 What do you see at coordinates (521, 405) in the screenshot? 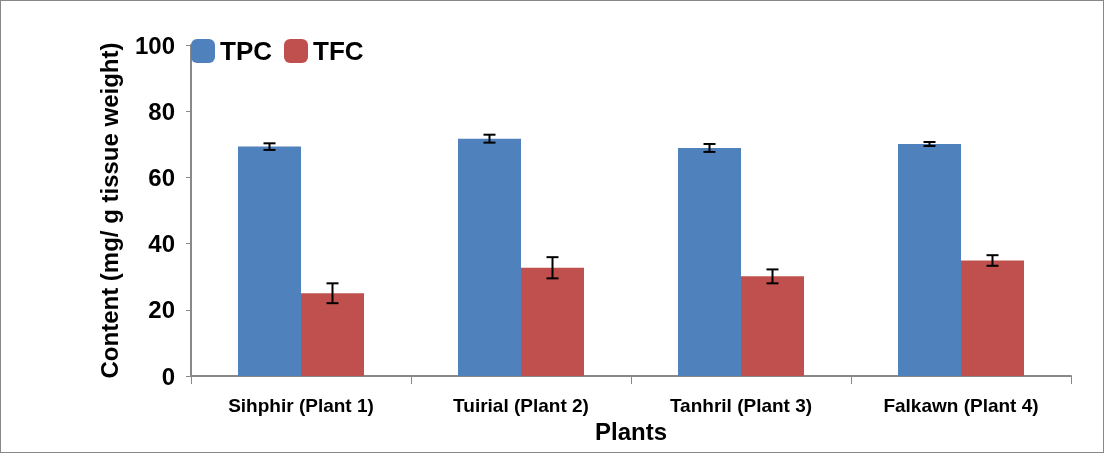
I see `x-tick-label: Tuirial (Plant 2)` at bounding box center [521, 405].